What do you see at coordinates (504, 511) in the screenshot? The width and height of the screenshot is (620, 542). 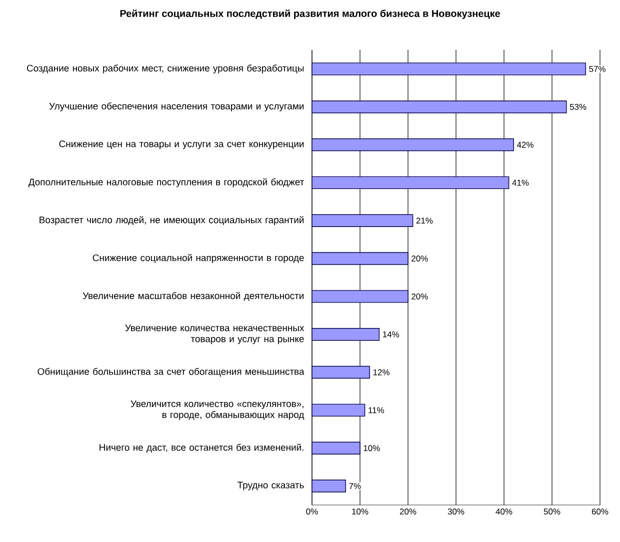 I see `x-tick-label: 40%` at bounding box center [504, 511].